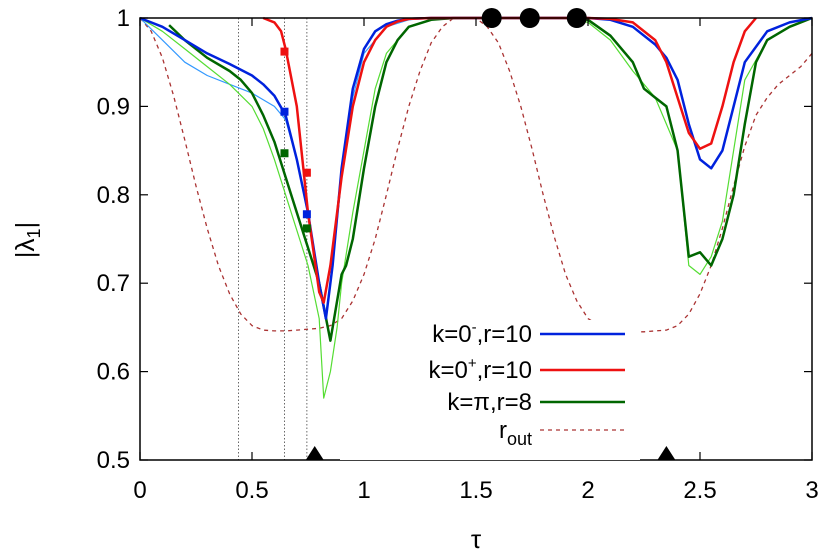 Image resolution: width=830 pixels, height=555 pixels. Describe the element at coordinates (123, 18) in the screenshot. I see `y-tick-label: 1` at that location.